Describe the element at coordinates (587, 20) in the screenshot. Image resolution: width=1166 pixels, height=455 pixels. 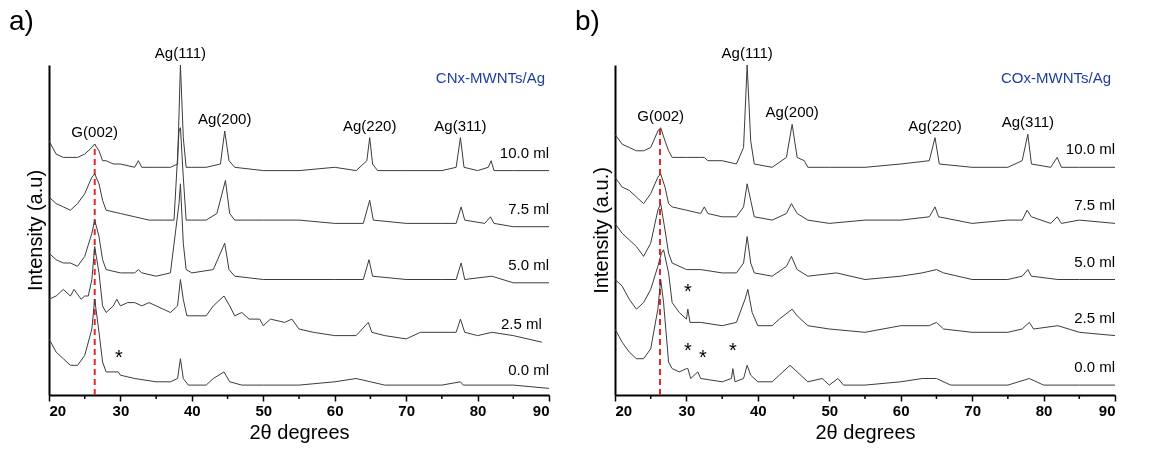
I see `chart-title: b)` at that location.